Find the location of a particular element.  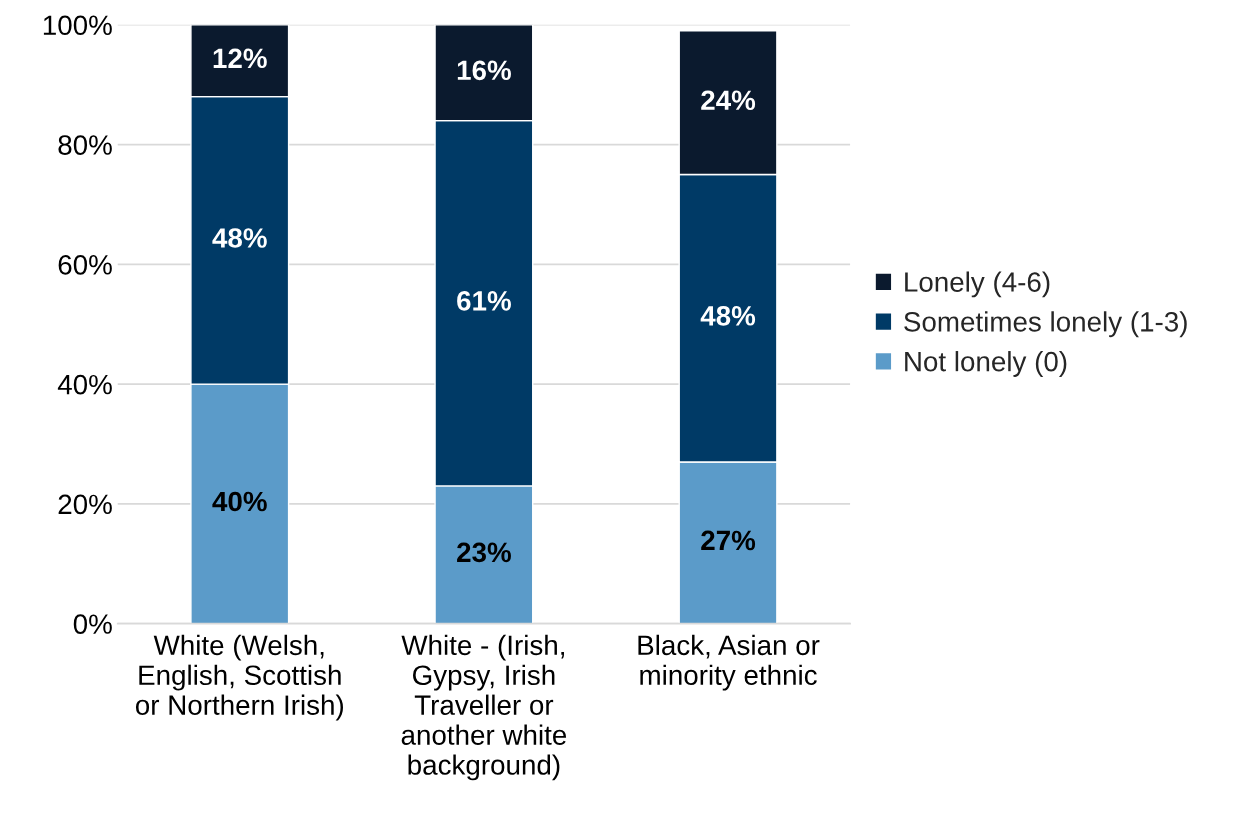

y-tick-label: 40% is located at coordinates (84, 384).